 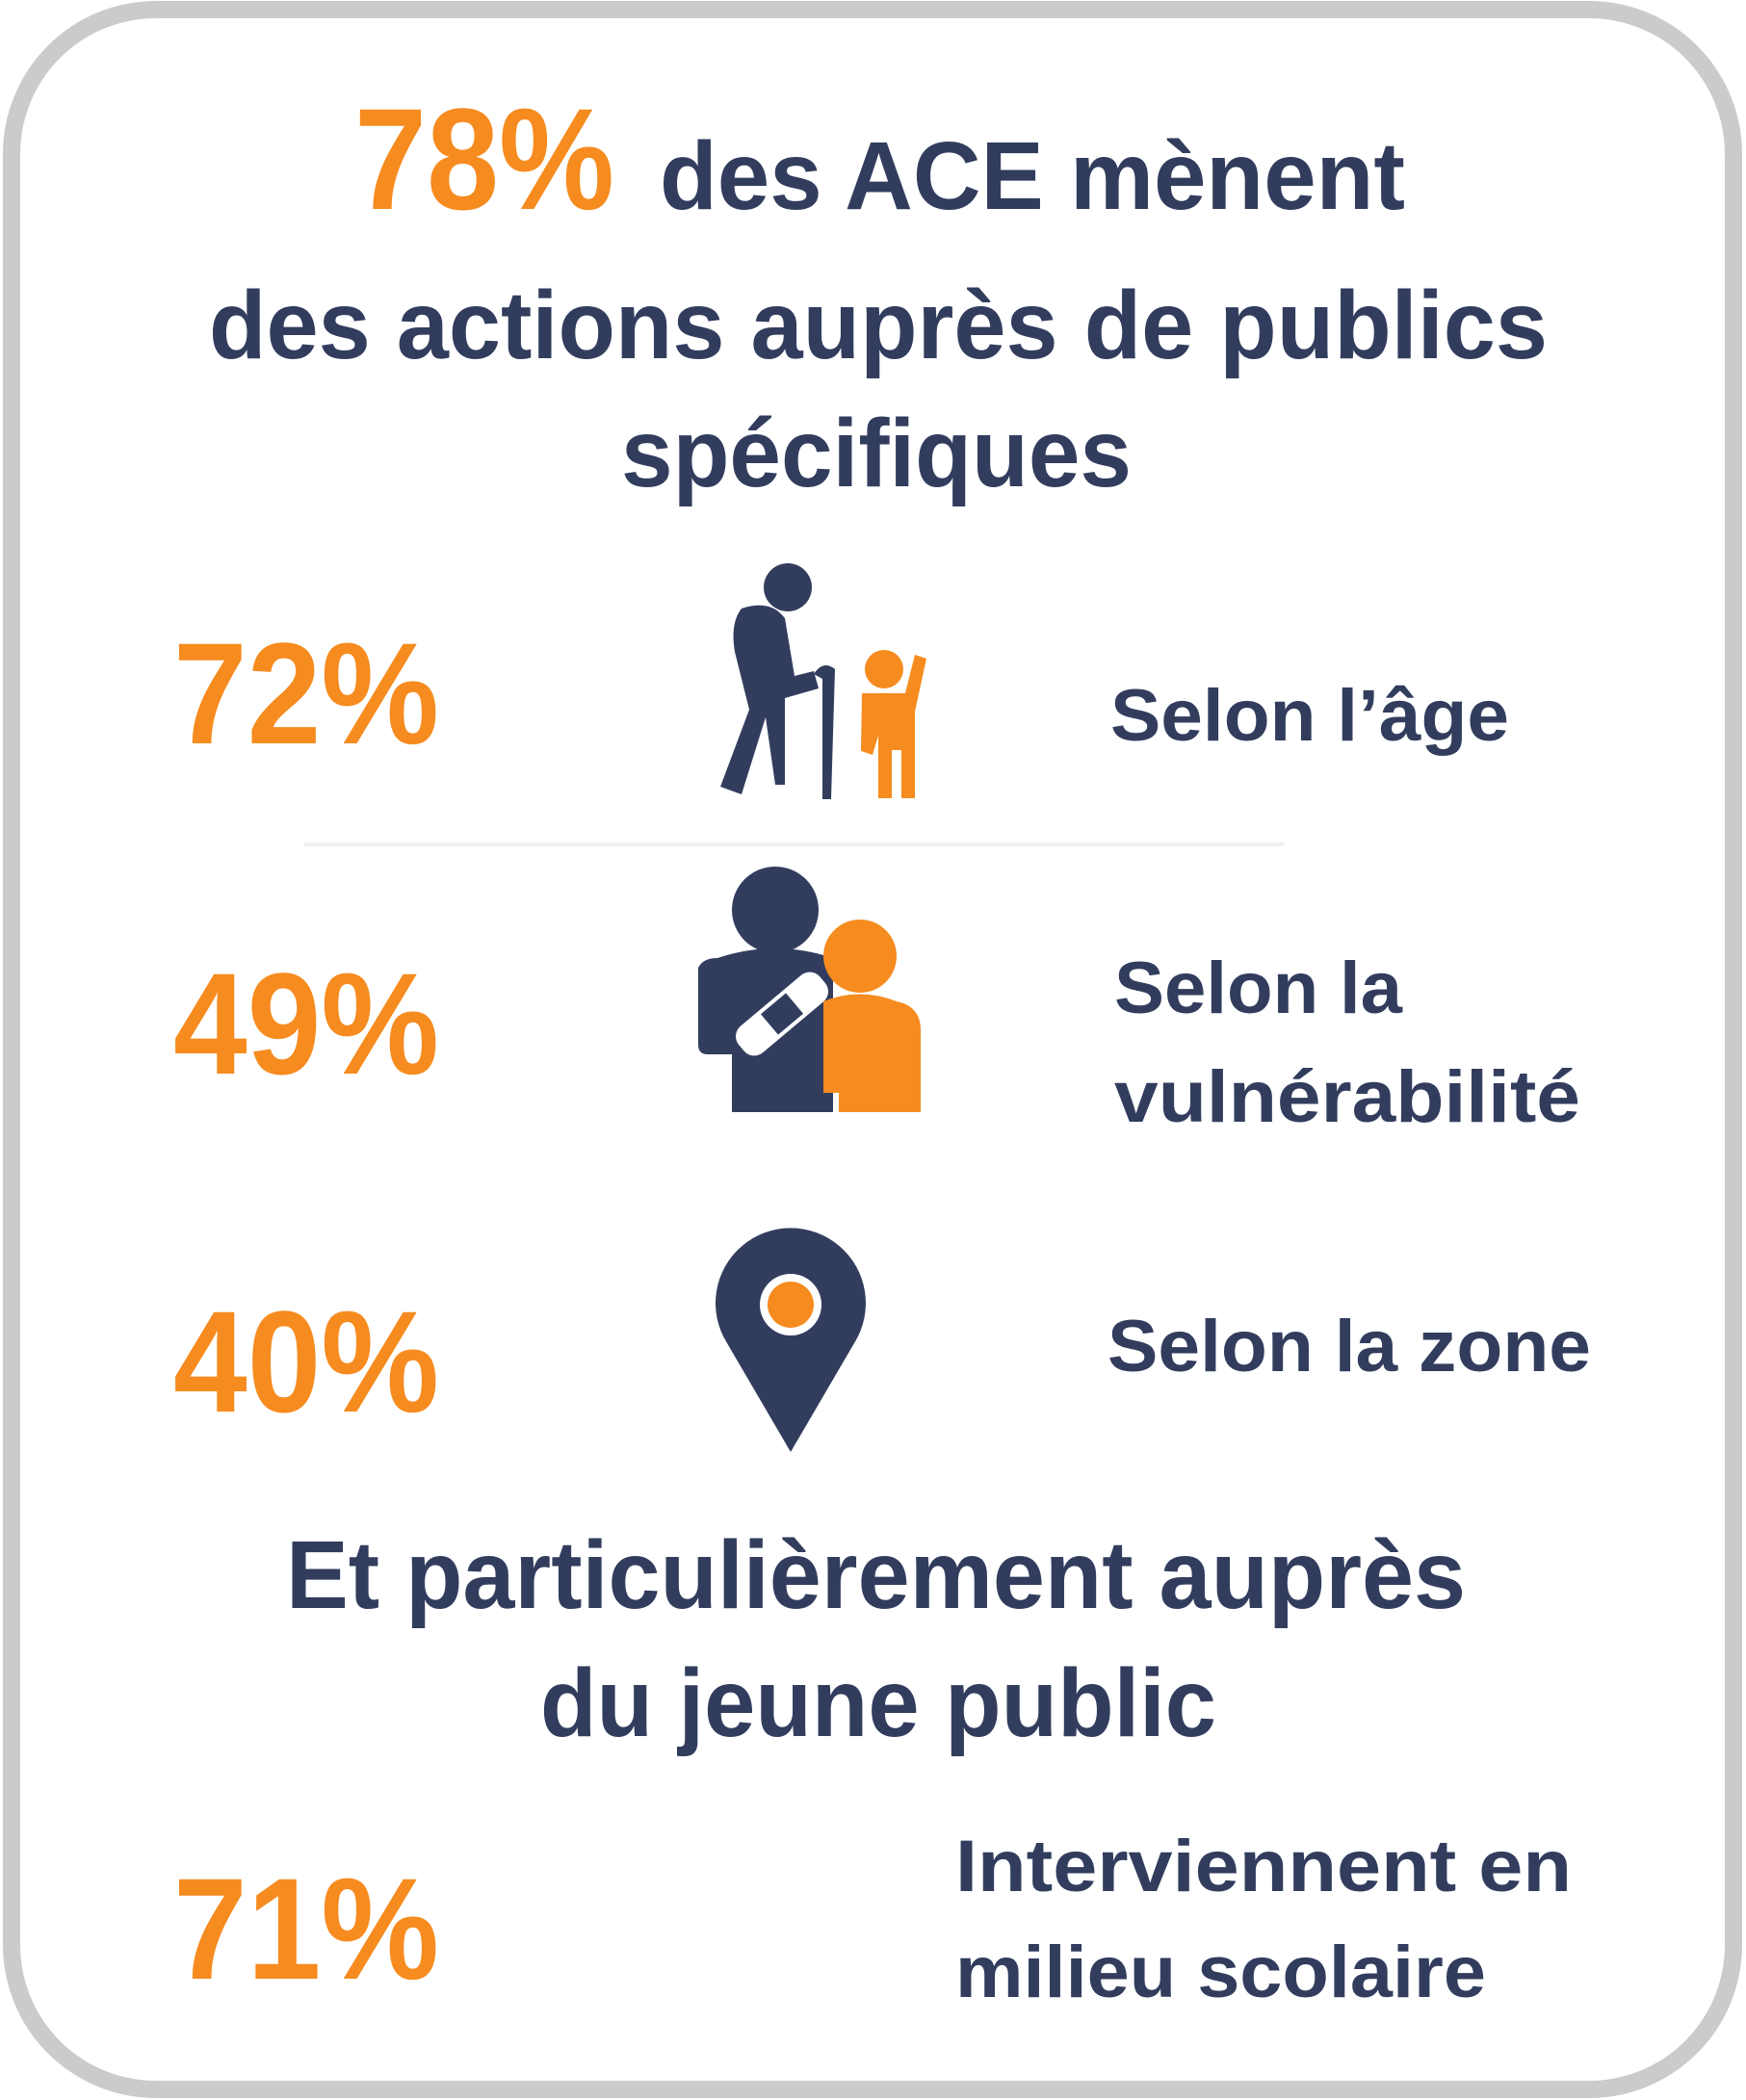 What do you see at coordinates (1309, 716) in the screenshot?
I see `label: Selon l’âge` at bounding box center [1309, 716].